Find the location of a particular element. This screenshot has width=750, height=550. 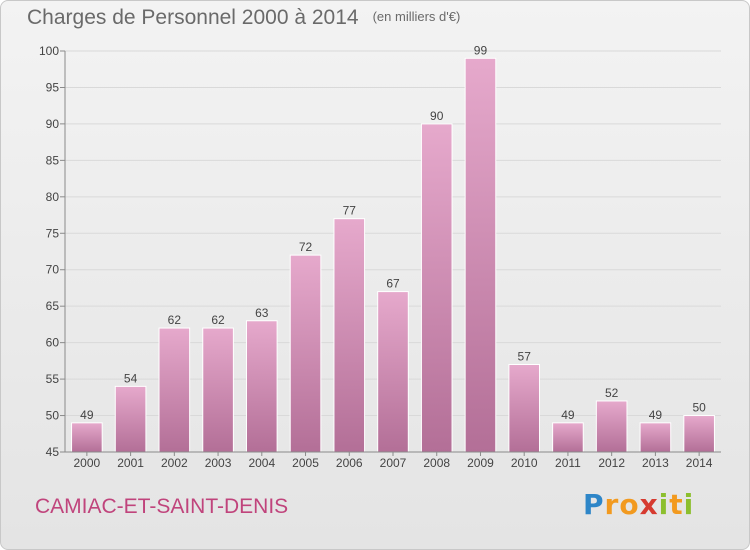

chart-subtitle: (en milliers d'€) is located at coordinates (416, 16).